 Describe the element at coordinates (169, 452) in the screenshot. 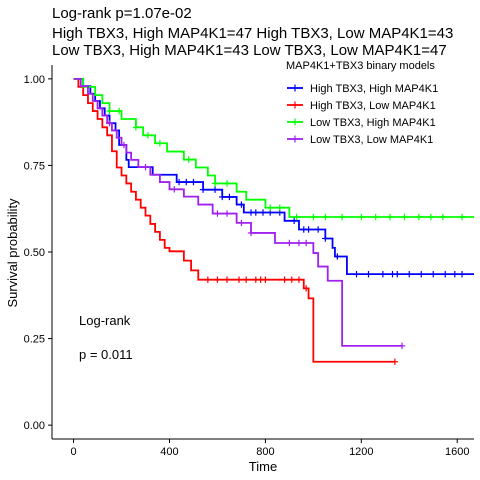

I see `x-tick-label: 400` at that location.